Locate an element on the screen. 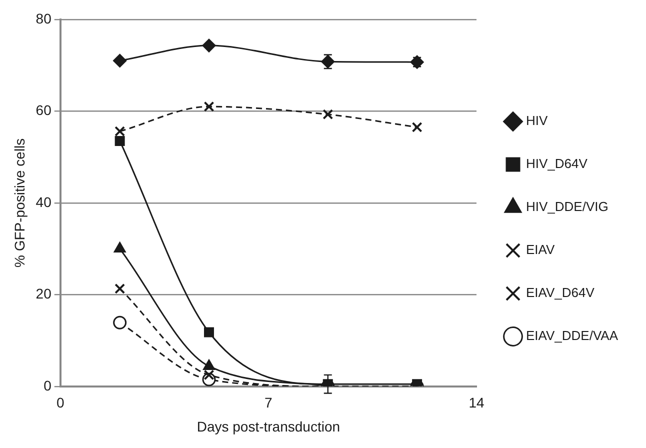  y-tick-label: 40 is located at coordinates (44, 202).